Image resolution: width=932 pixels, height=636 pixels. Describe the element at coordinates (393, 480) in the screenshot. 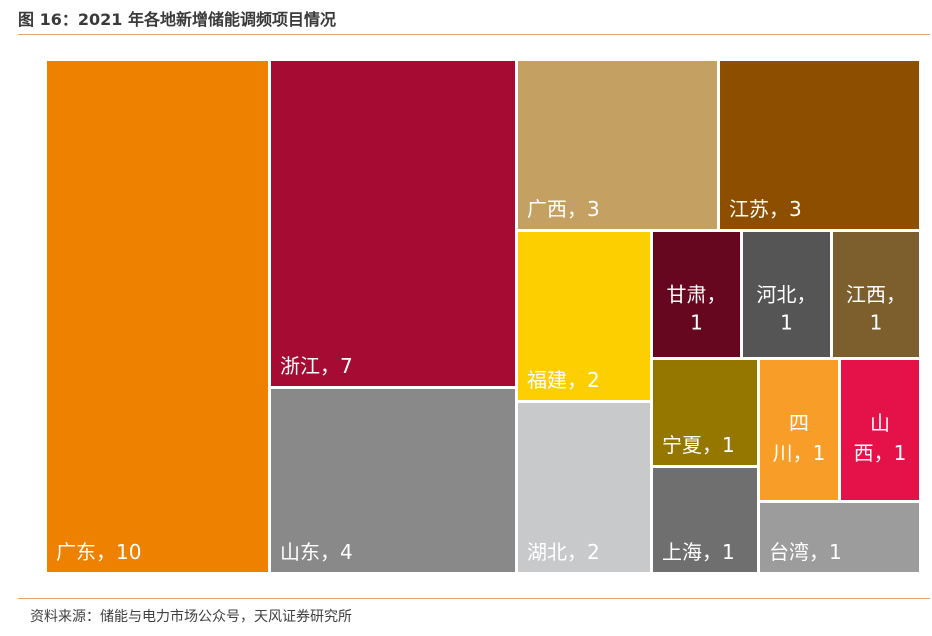

I see `tile-山东` at that location.